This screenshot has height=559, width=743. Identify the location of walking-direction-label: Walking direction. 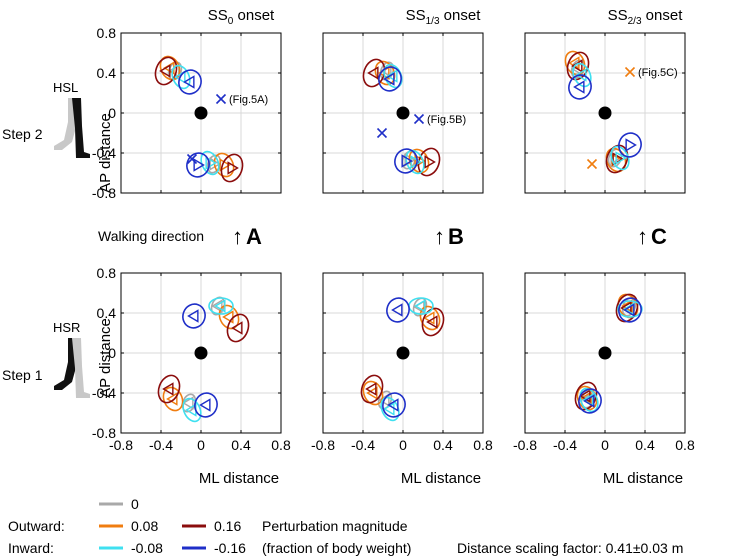
(151, 236).